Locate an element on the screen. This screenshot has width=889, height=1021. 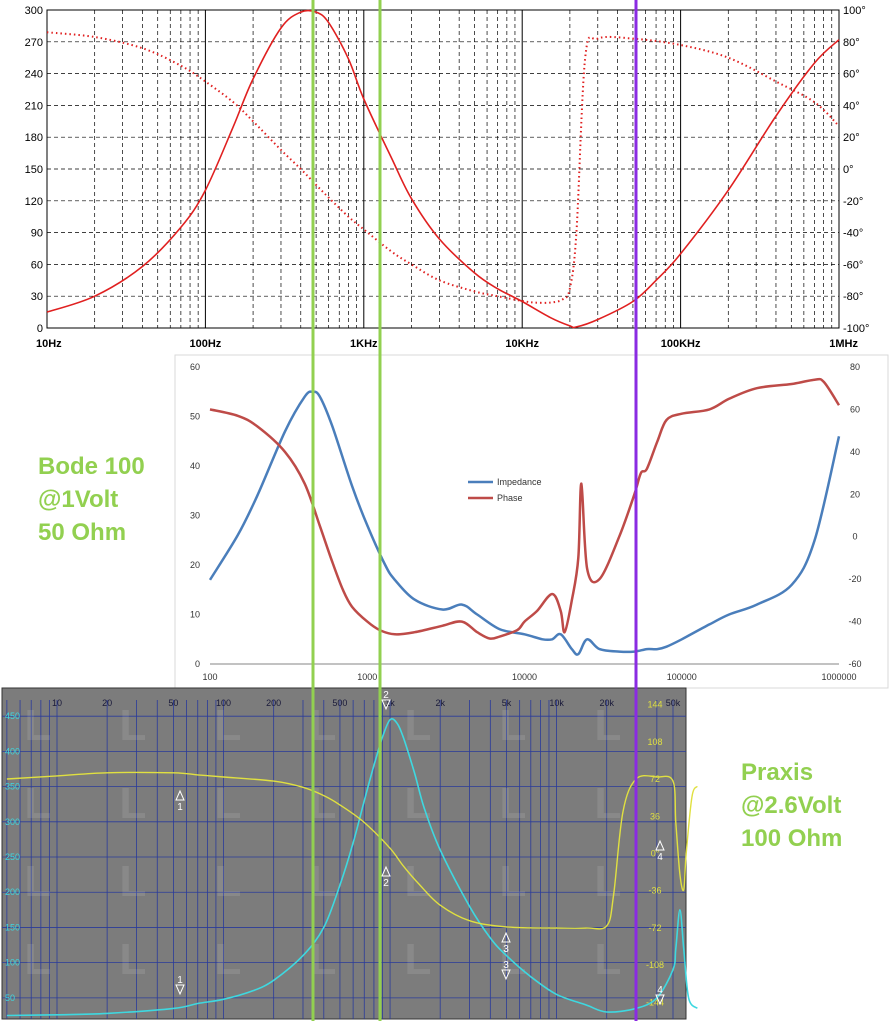
y-right-tick-label: -144 is located at coordinates (655, 1002).